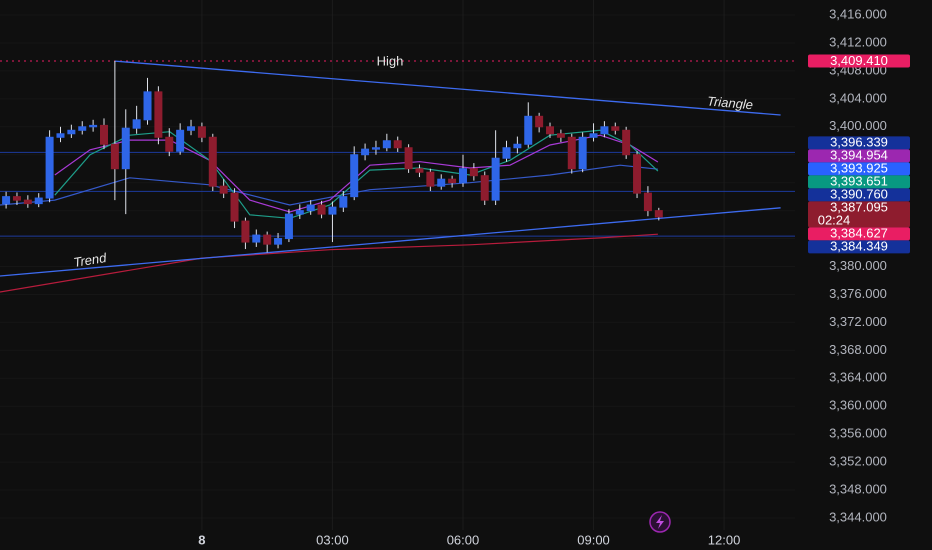 The height and width of the screenshot is (550, 932). What do you see at coordinates (463, 539) in the screenshot?
I see `x-tick-label: 06:00` at bounding box center [463, 539].